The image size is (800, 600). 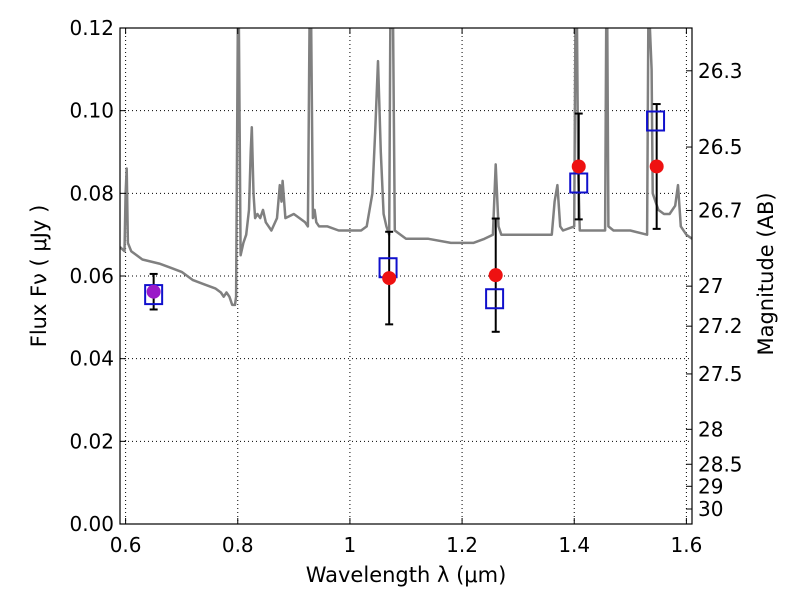 What do you see at coordinates (710, 486) in the screenshot?
I see `mag-tick-label: 29` at bounding box center [710, 486].